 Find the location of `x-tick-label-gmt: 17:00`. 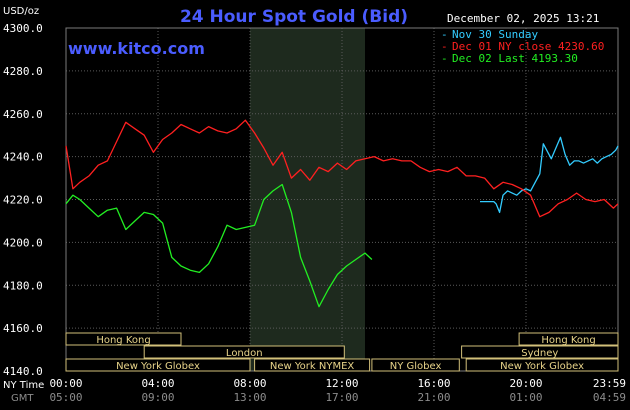

x-tick-label-gmt: 17:00 is located at coordinates (341, 397).